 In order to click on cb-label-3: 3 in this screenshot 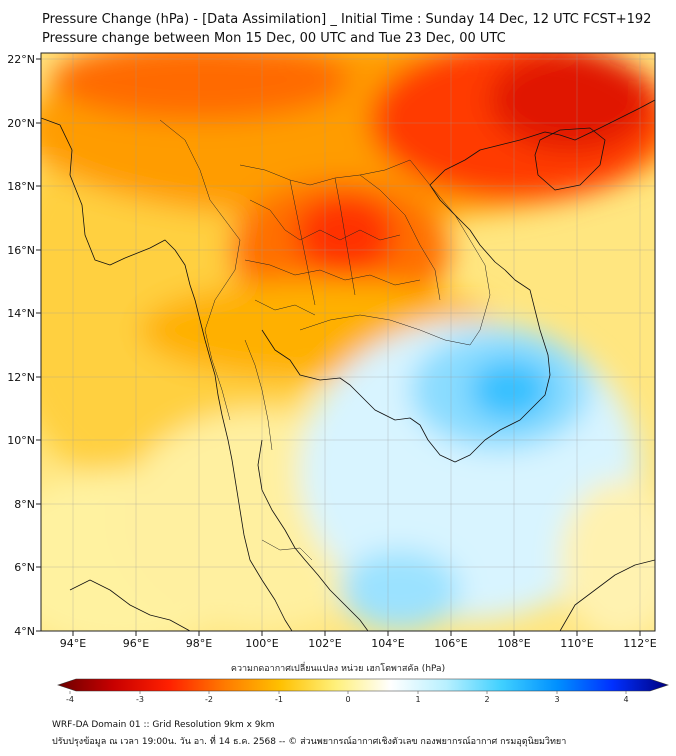, I will do `click(556, 699)`.